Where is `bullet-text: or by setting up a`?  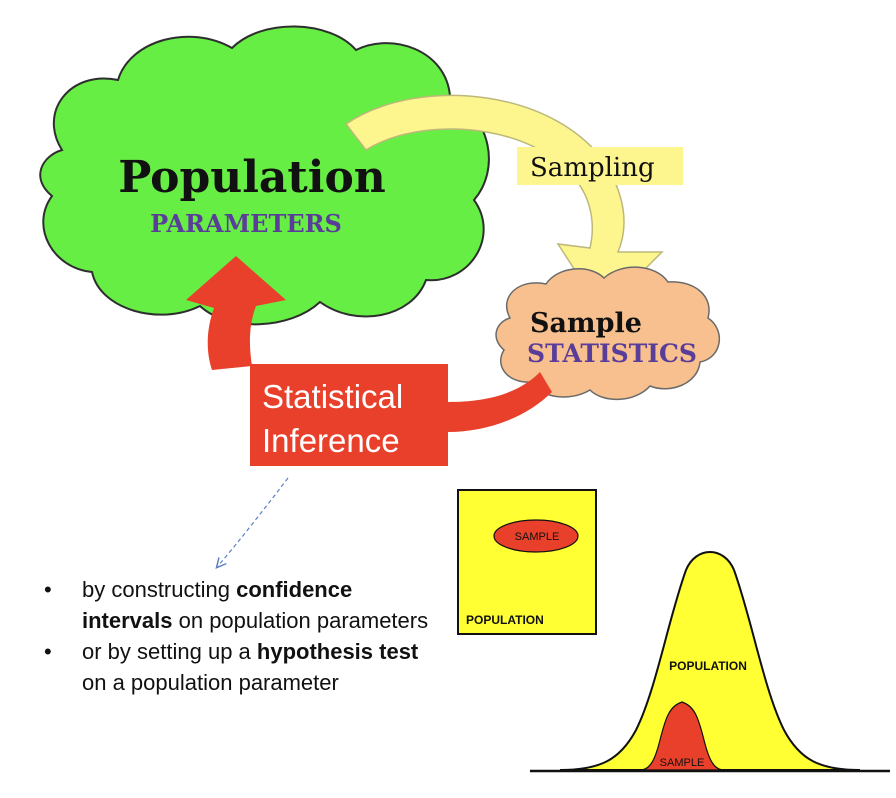 bullet-text: or by setting up a is located at coordinates (169, 651).